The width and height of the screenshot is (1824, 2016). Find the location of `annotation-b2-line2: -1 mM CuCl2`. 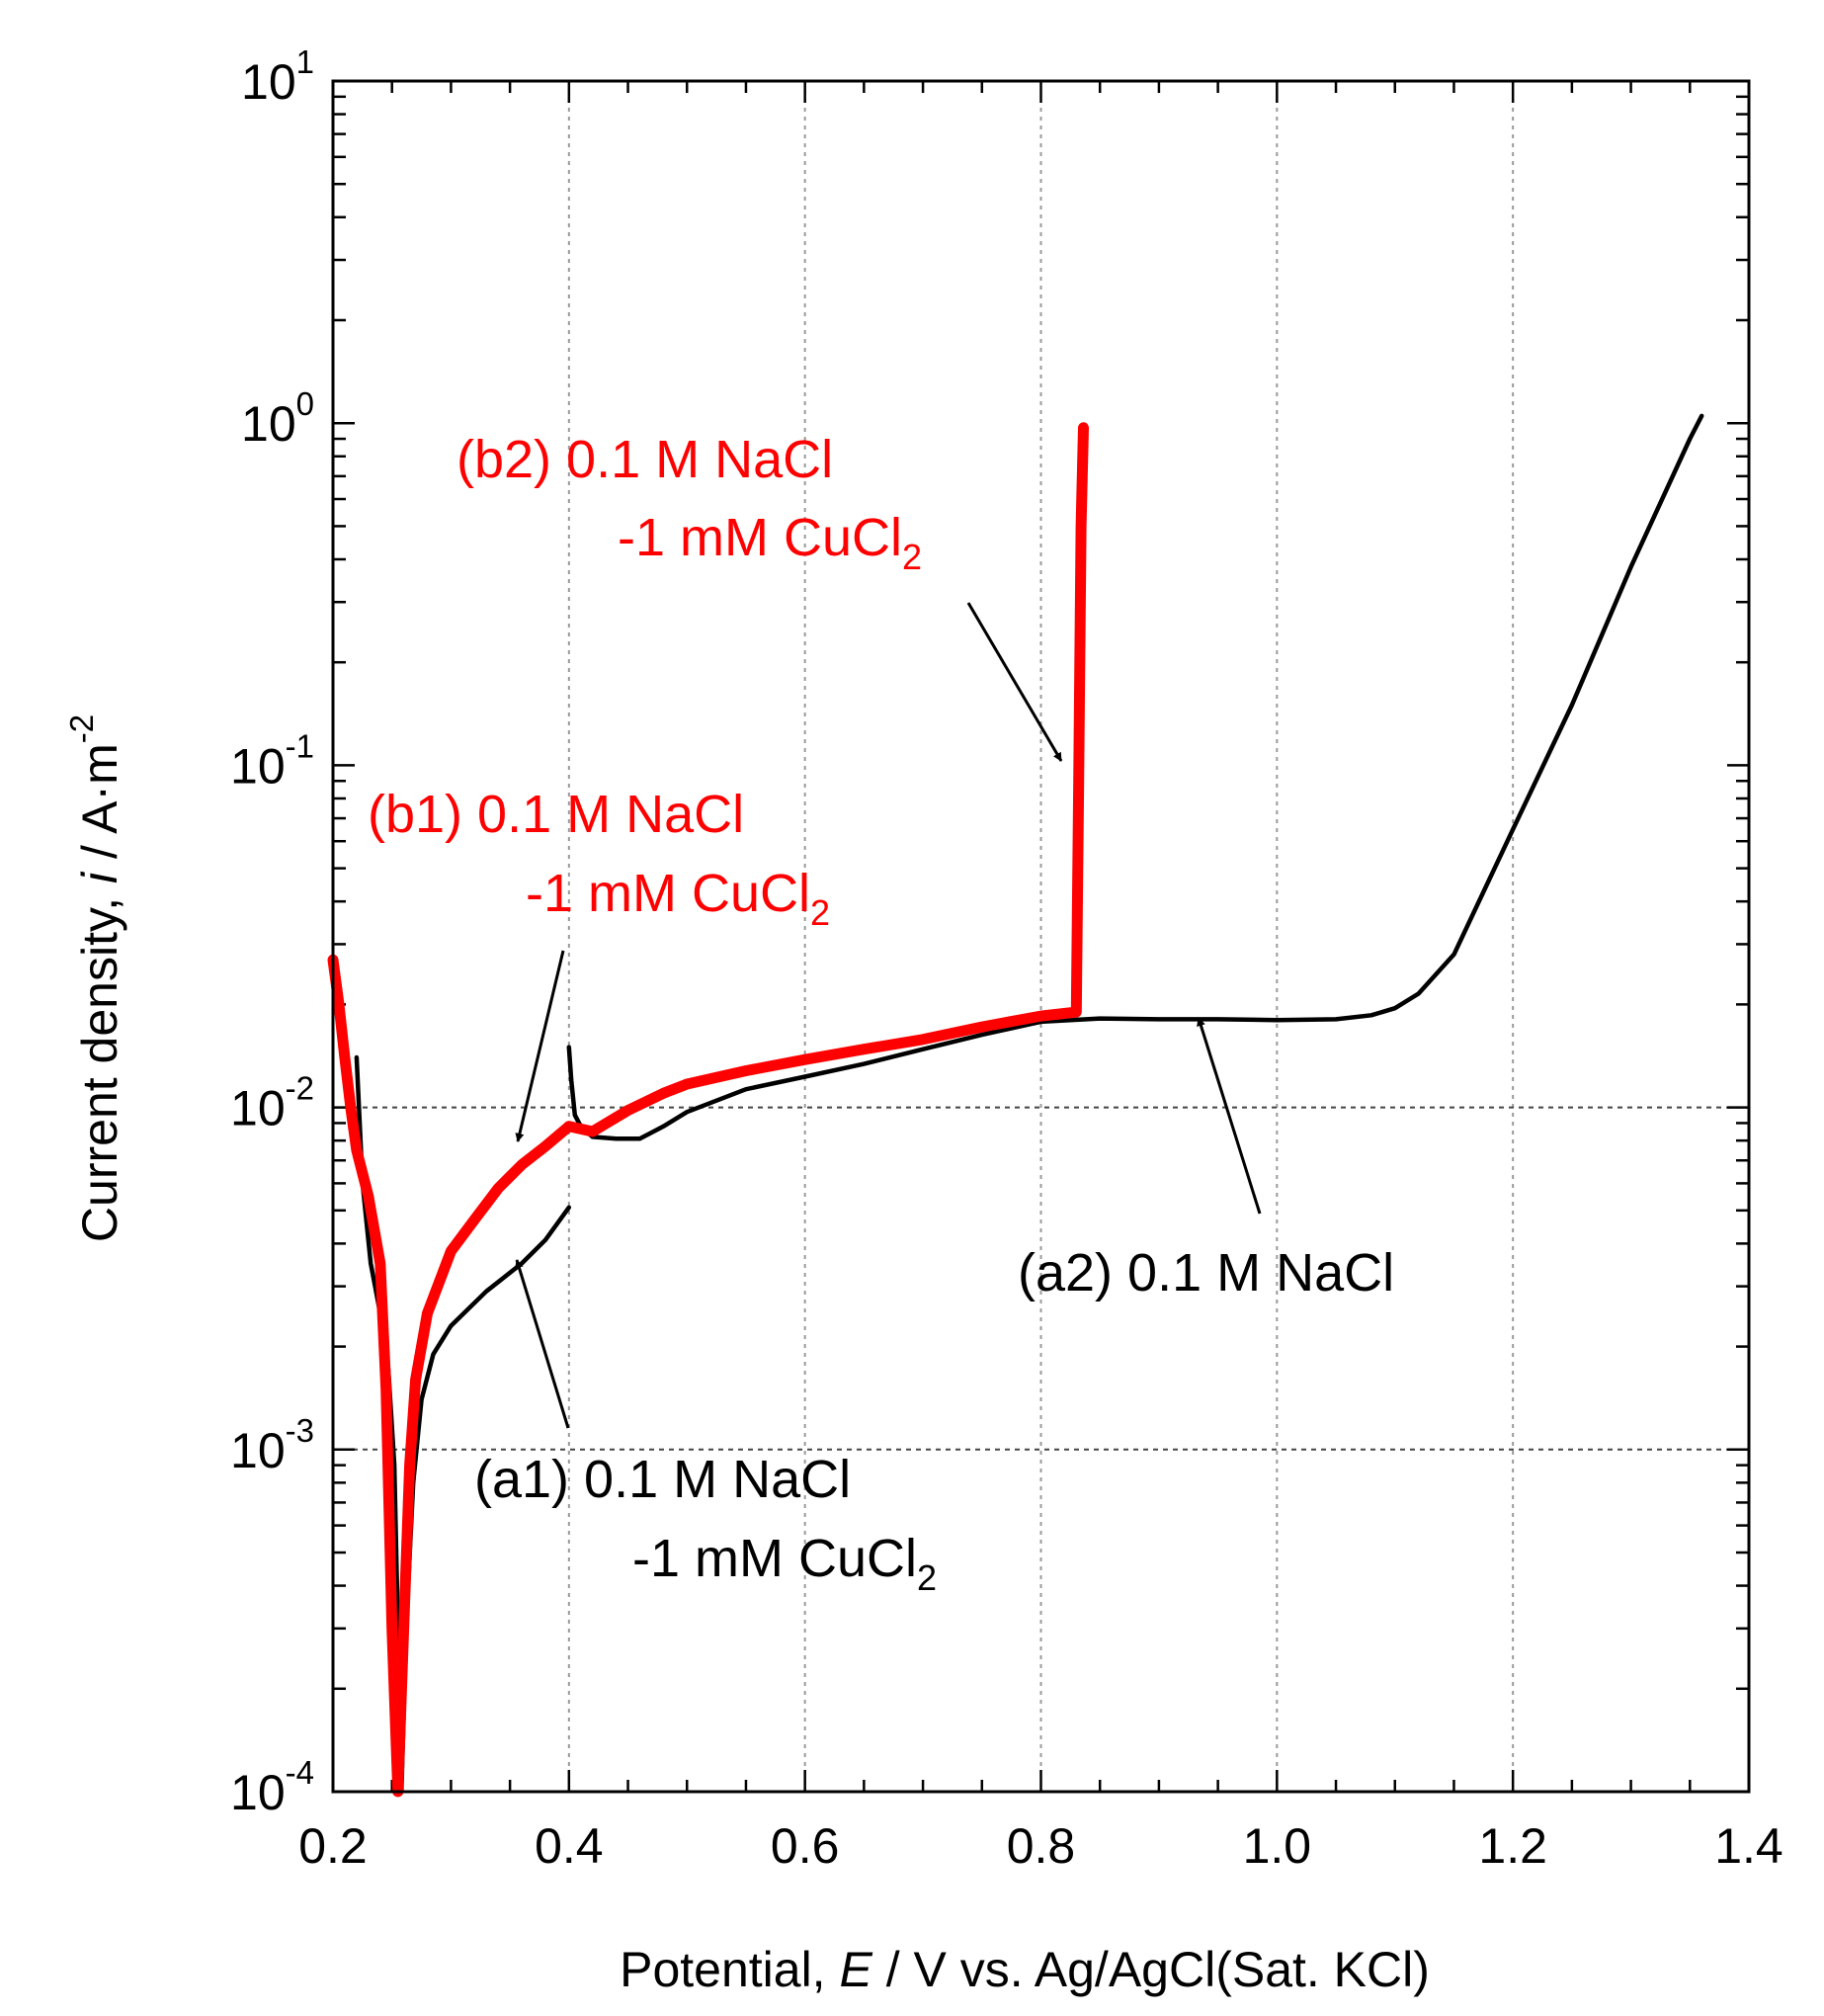

annotation-b2-line2: -1 mM CuCl2 is located at coordinates (770, 542).